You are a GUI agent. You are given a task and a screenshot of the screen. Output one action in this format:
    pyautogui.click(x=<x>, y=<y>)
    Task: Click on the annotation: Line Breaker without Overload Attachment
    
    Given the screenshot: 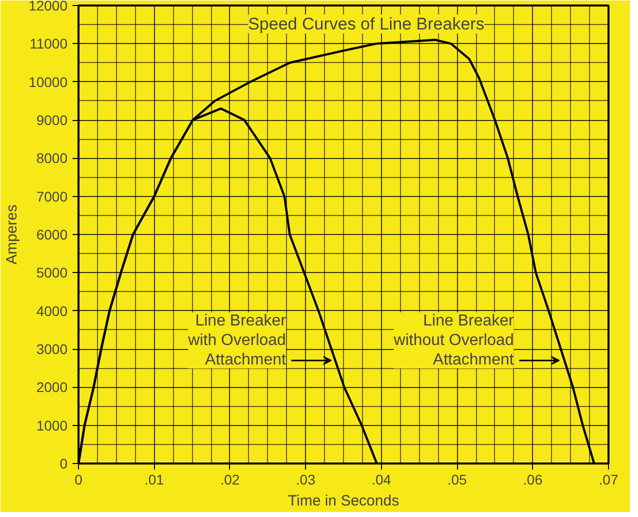 What is the action you would take?
    pyautogui.click(x=453, y=340)
    